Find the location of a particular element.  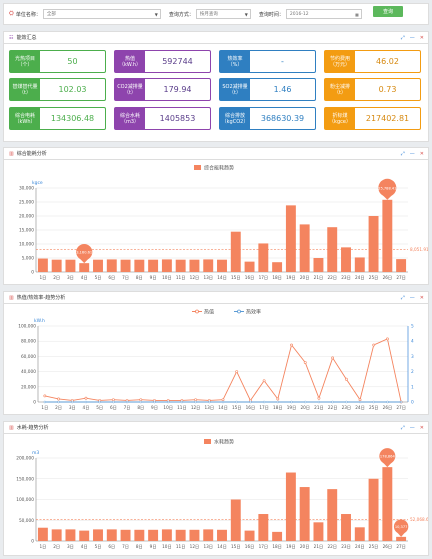

card-value: 46.02 is located at coordinates (387, 61).